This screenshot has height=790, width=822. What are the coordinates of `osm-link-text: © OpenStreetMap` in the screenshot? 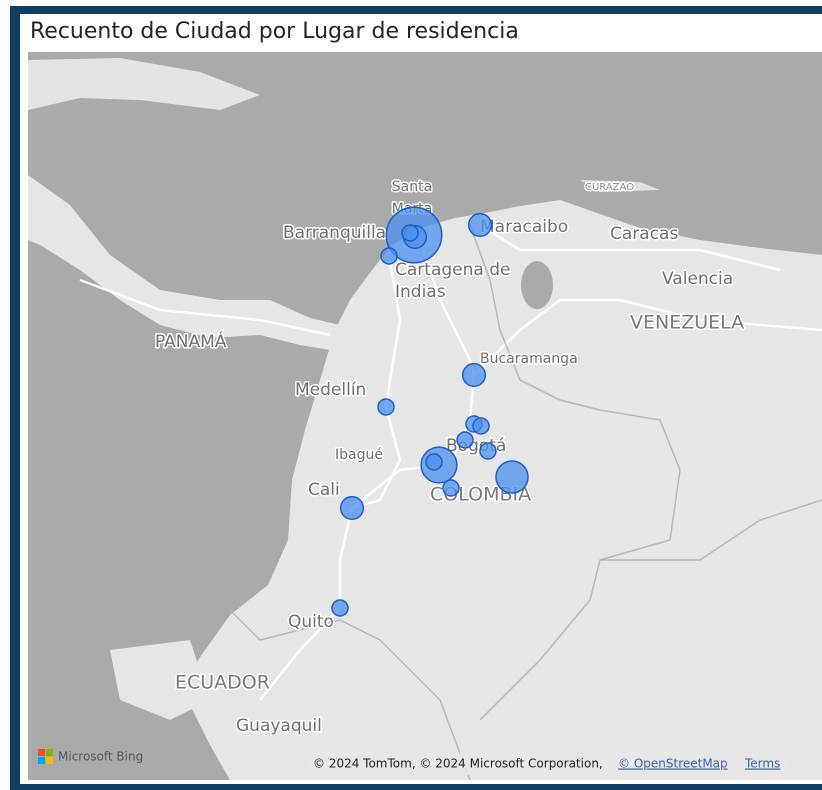 It's located at (673, 764).